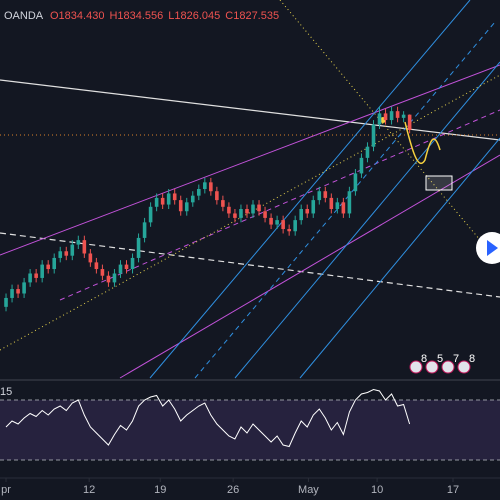 This screenshot has width=500, height=500. I want to click on rsi-line, so click(208, 418).